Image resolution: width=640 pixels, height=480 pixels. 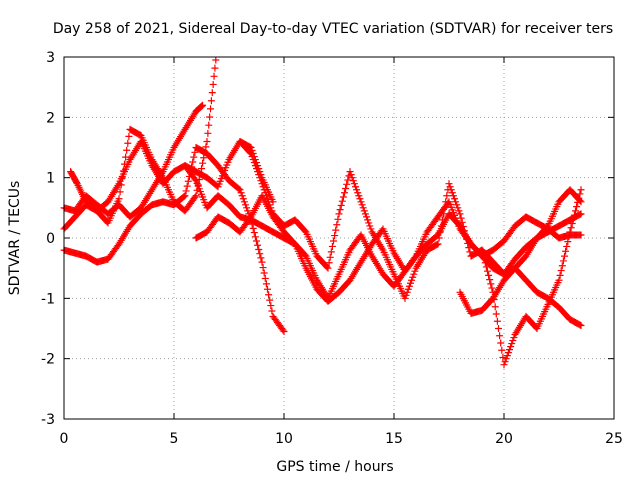 I want to click on y-tick-label: 3, so click(x=50, y=58).